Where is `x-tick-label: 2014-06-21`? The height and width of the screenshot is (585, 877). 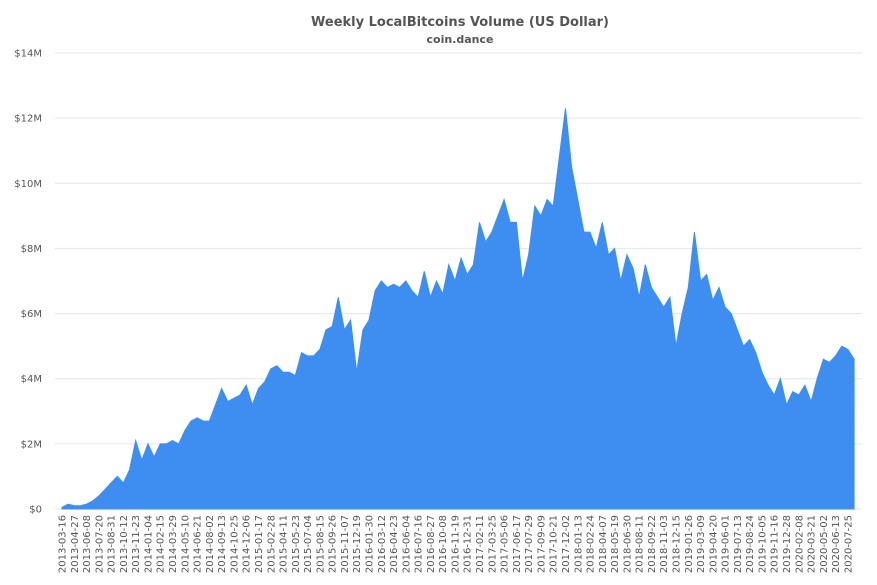
x-tick-label: 2014-06-21 is located at coordinates (198, 544).